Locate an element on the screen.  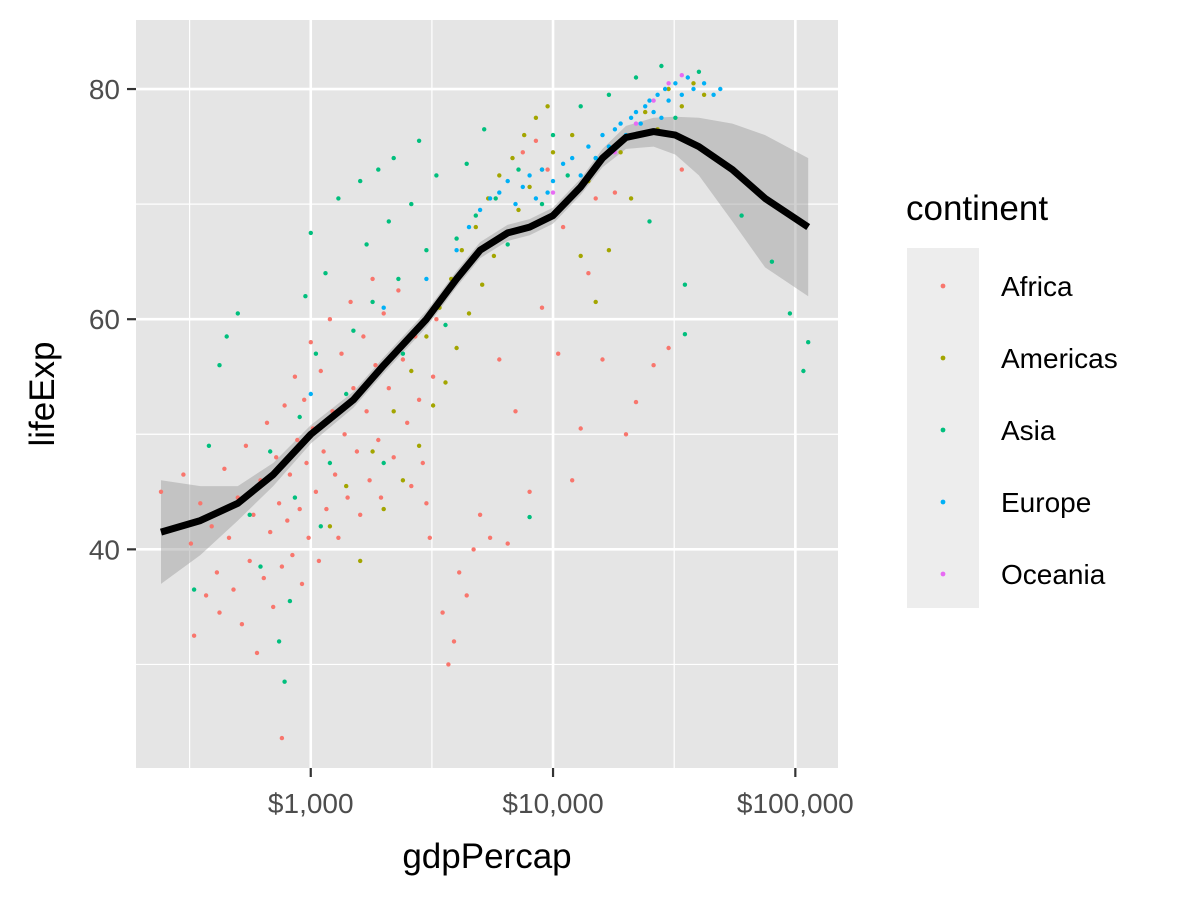
point-oceania is located at coordinates (681, 75).